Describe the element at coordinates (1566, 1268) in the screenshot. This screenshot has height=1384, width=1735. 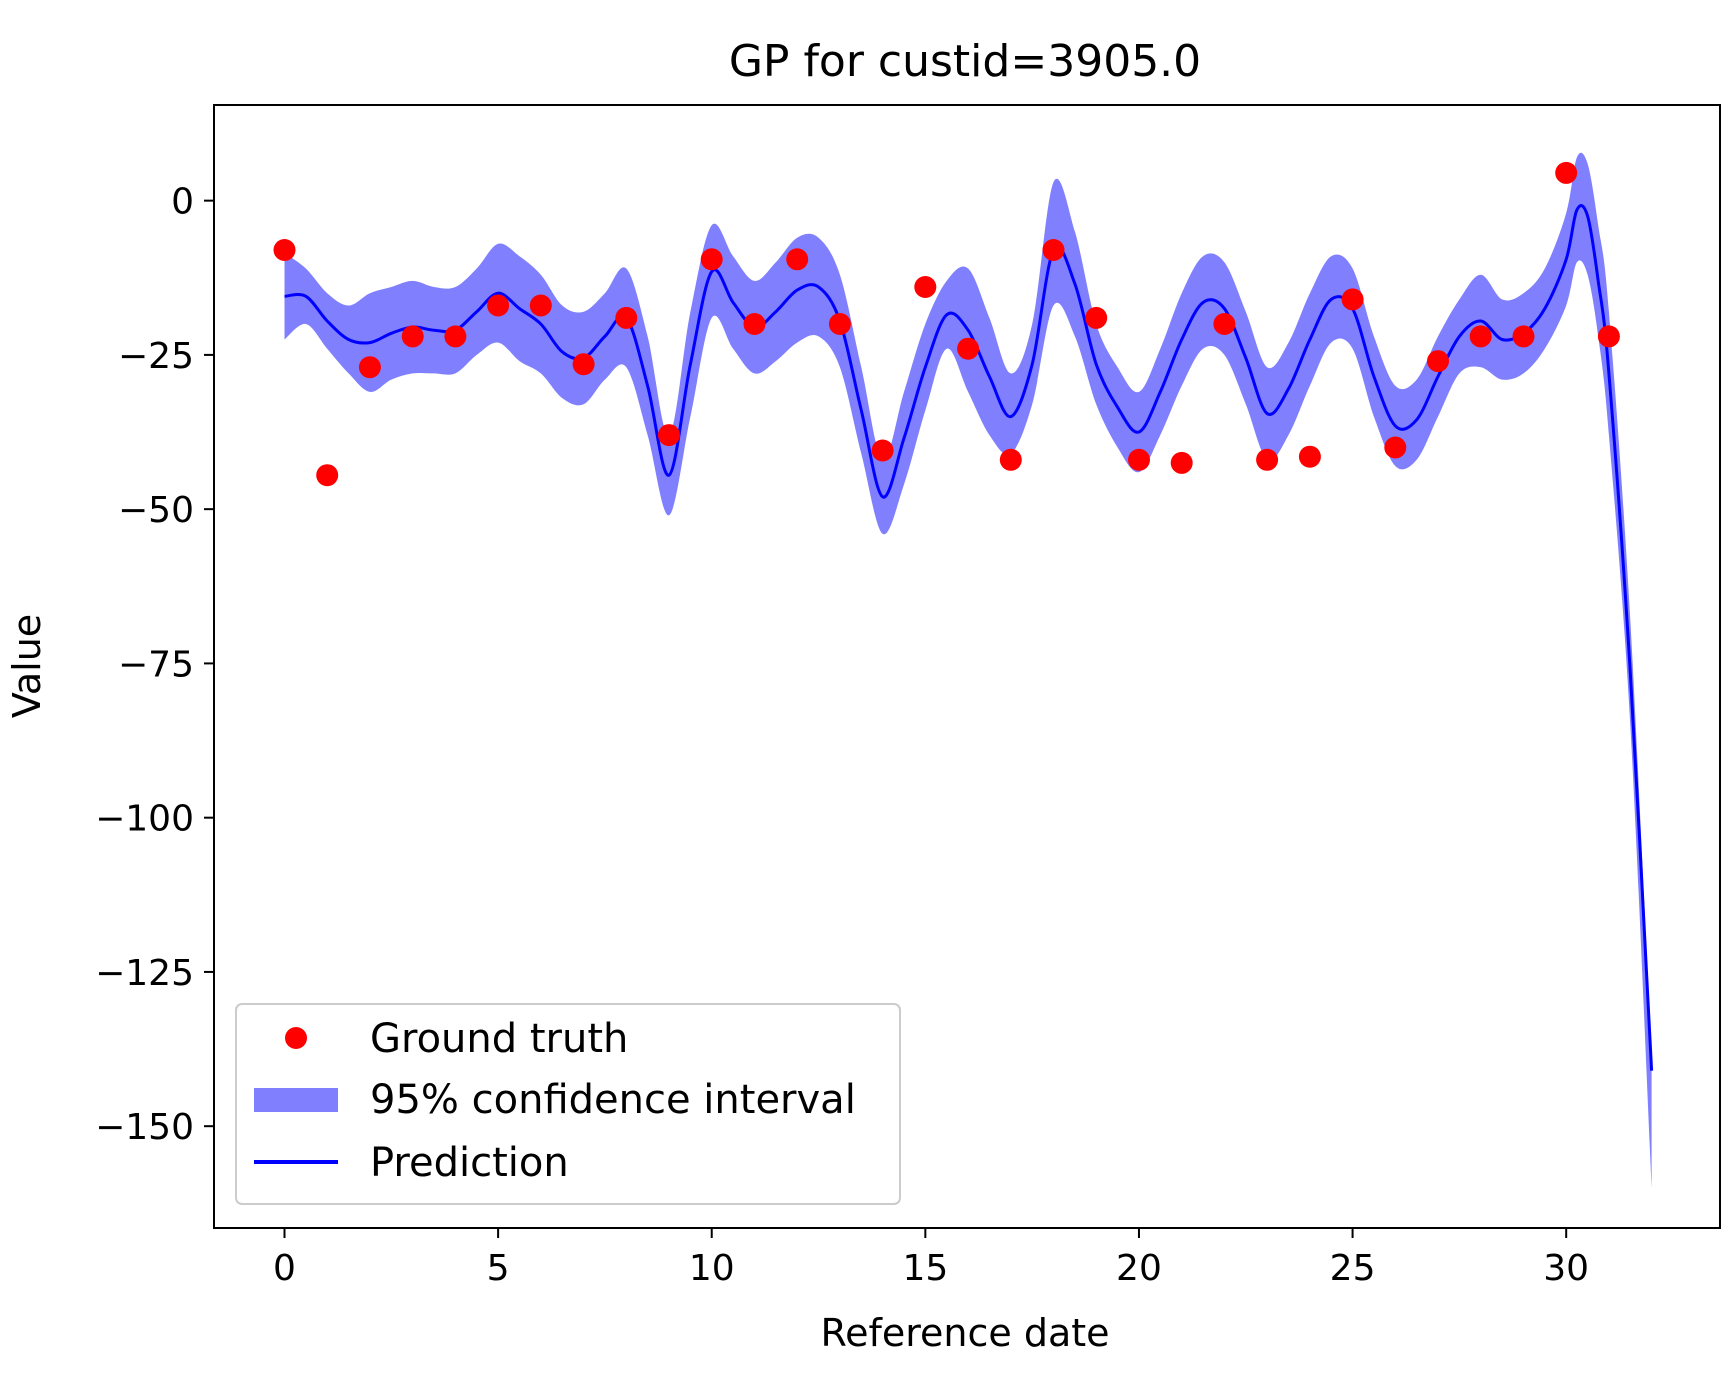
I see `x-tick-label: 30` at that location.